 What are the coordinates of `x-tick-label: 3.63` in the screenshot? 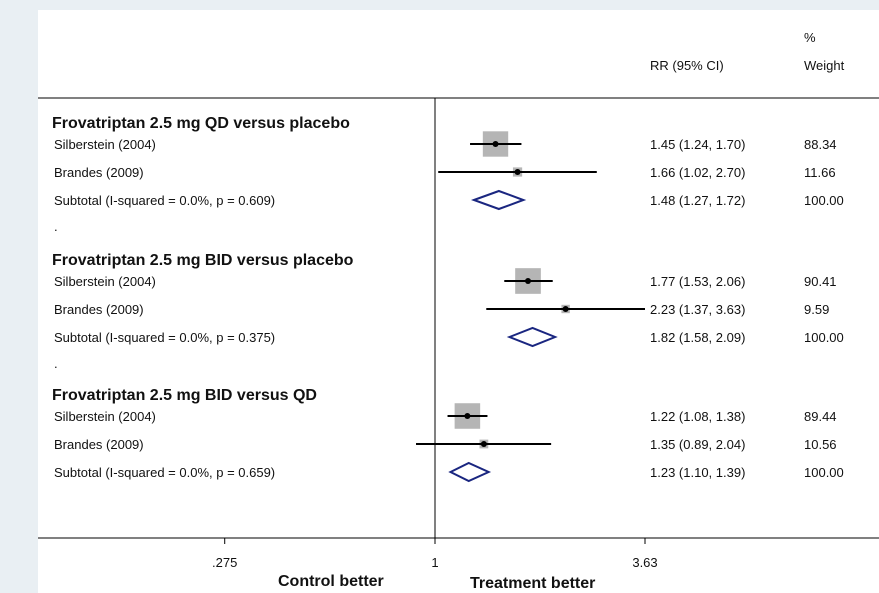 It's located at (644, 562).